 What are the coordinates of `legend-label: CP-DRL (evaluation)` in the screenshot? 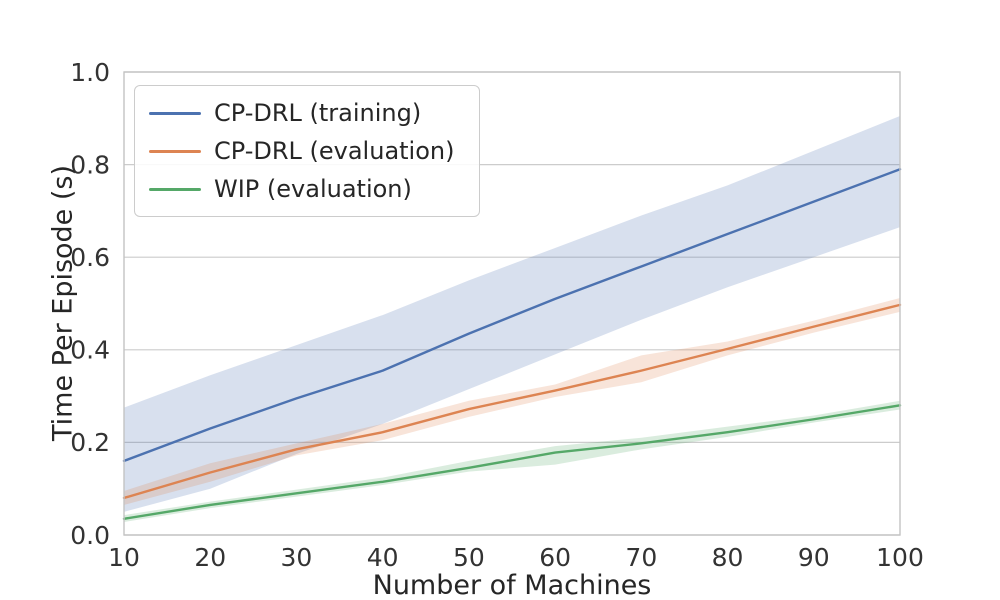 It's located at (334, 151).